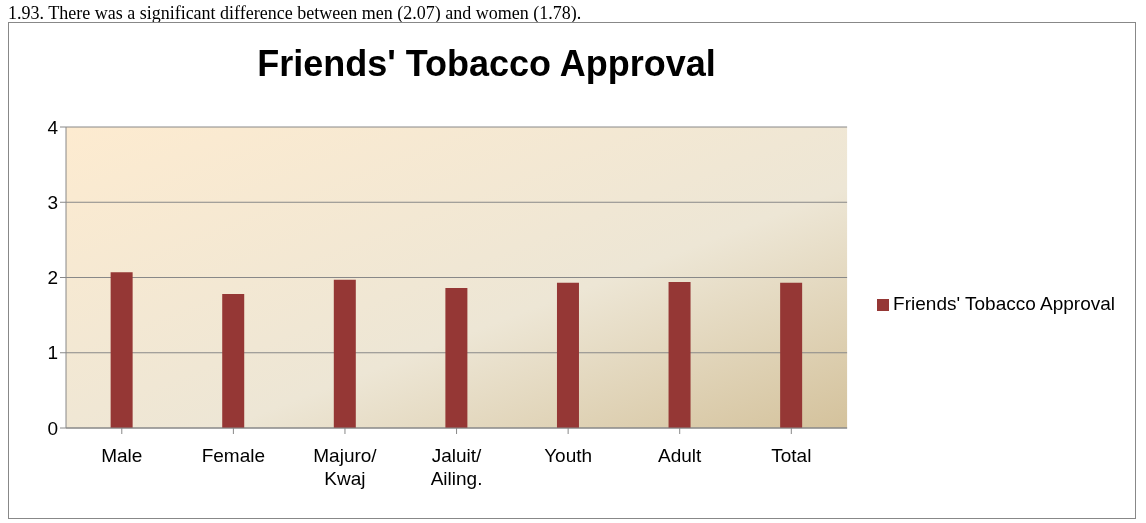 This screenshot has width=1146, height=523. What do you see at coordinates (345, 467) in the screenshot?
I see `x-tick-label: Majuro/ Kwaj` at bounding box center [345, 467].